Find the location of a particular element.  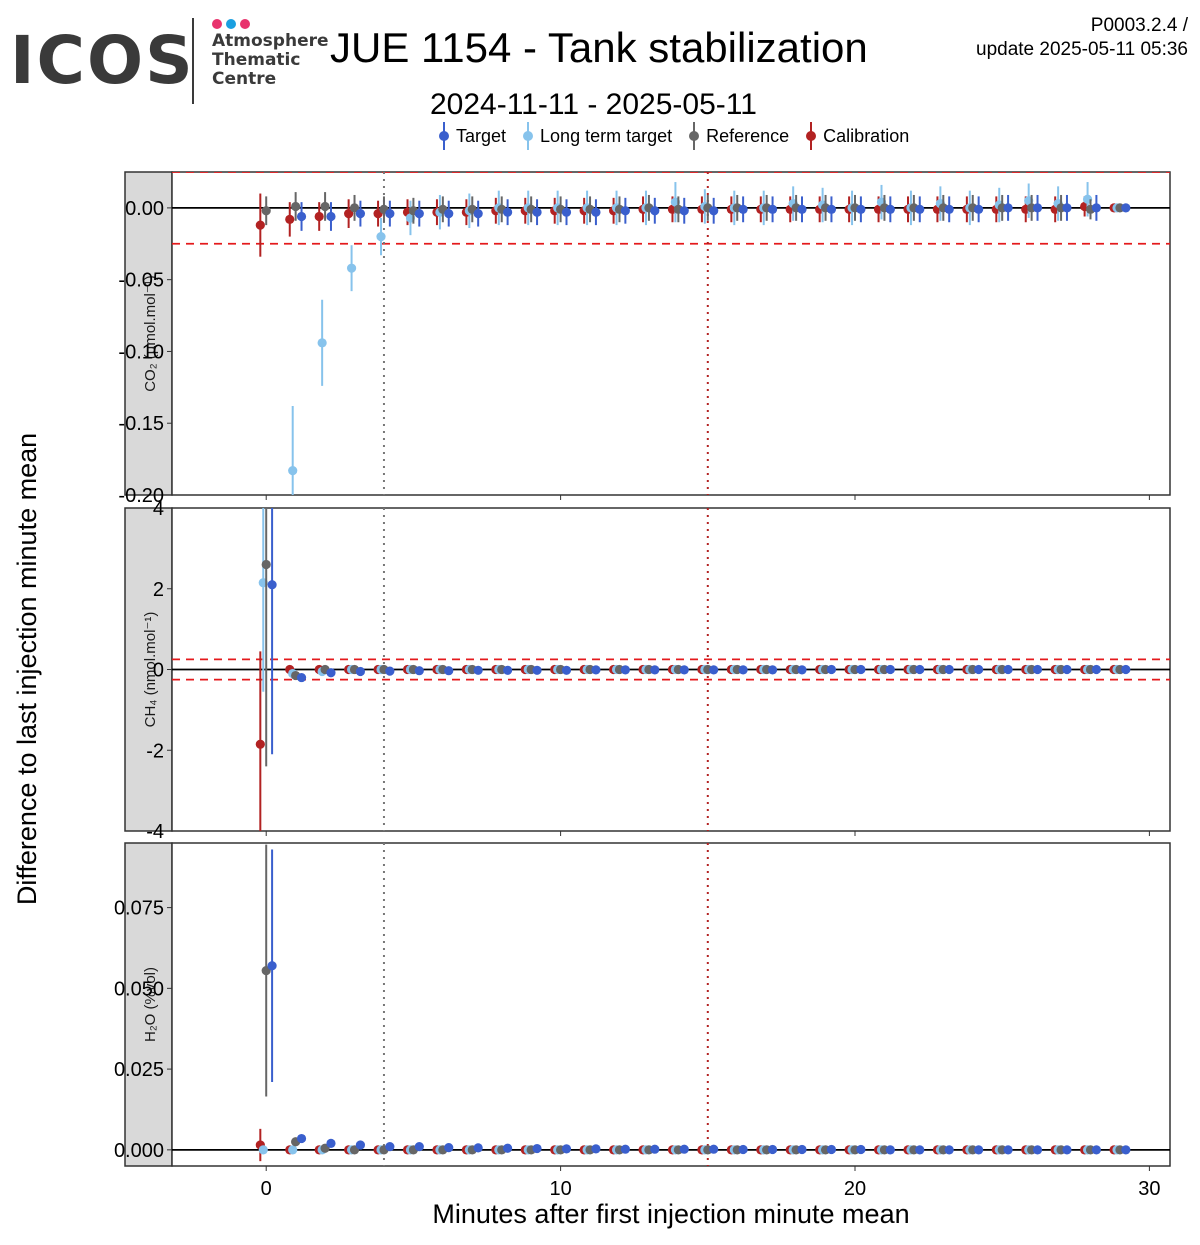

chart-meta: P0003.2.4 / update 2025-05-11 05:36 is located at coordinates (1082, 38).